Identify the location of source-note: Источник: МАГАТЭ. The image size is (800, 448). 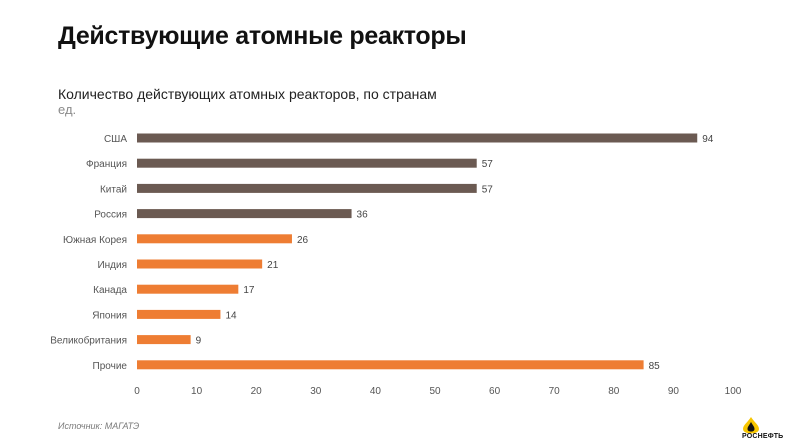
(99, 426).